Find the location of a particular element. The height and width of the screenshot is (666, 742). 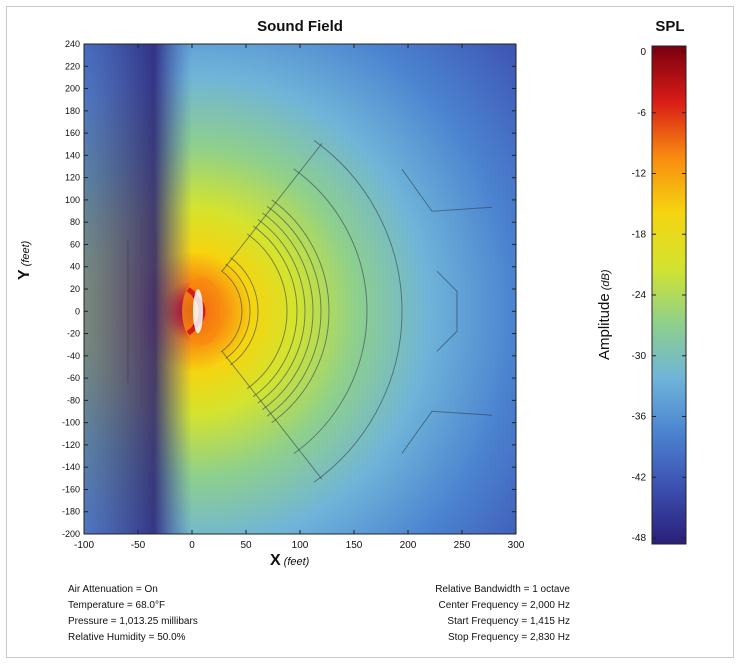

center-frequency-text: Center Frequency = 2,000 Hz is located at coordinates (504, 605).